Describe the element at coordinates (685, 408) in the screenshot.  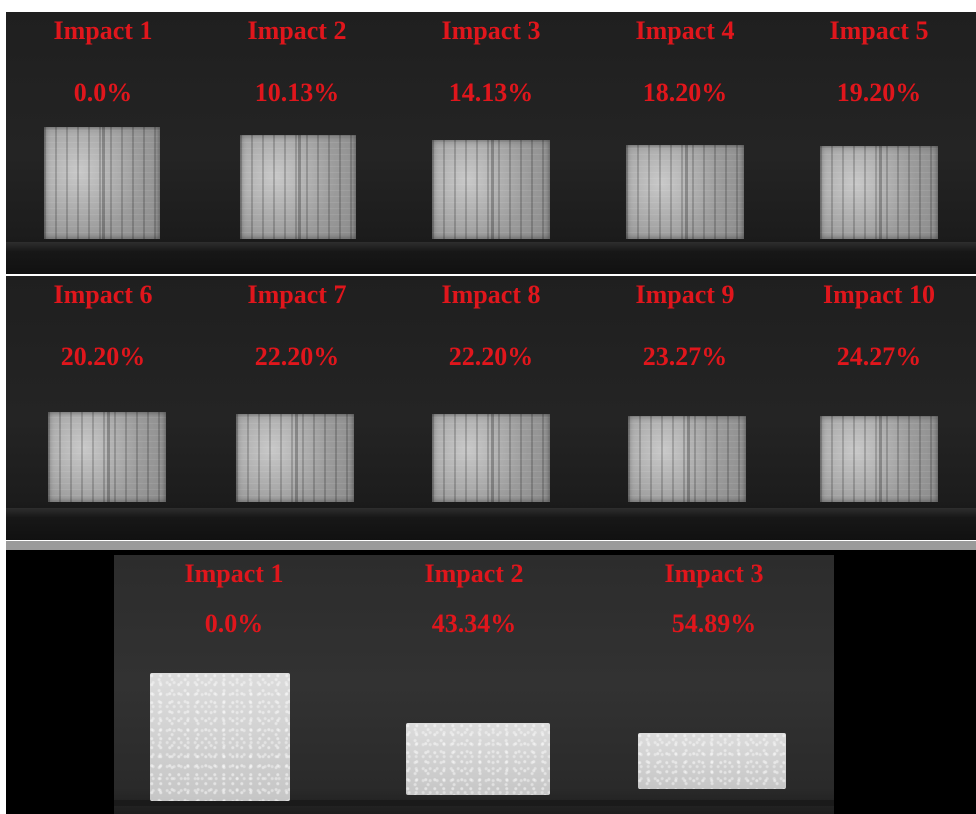
I see `impact-frame: Impact 9 23.27%` at that location.